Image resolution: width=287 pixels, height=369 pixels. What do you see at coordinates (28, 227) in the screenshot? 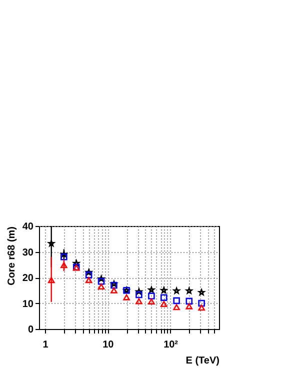
I see `y-tick-label: 40` at bounding box center [28, 227].